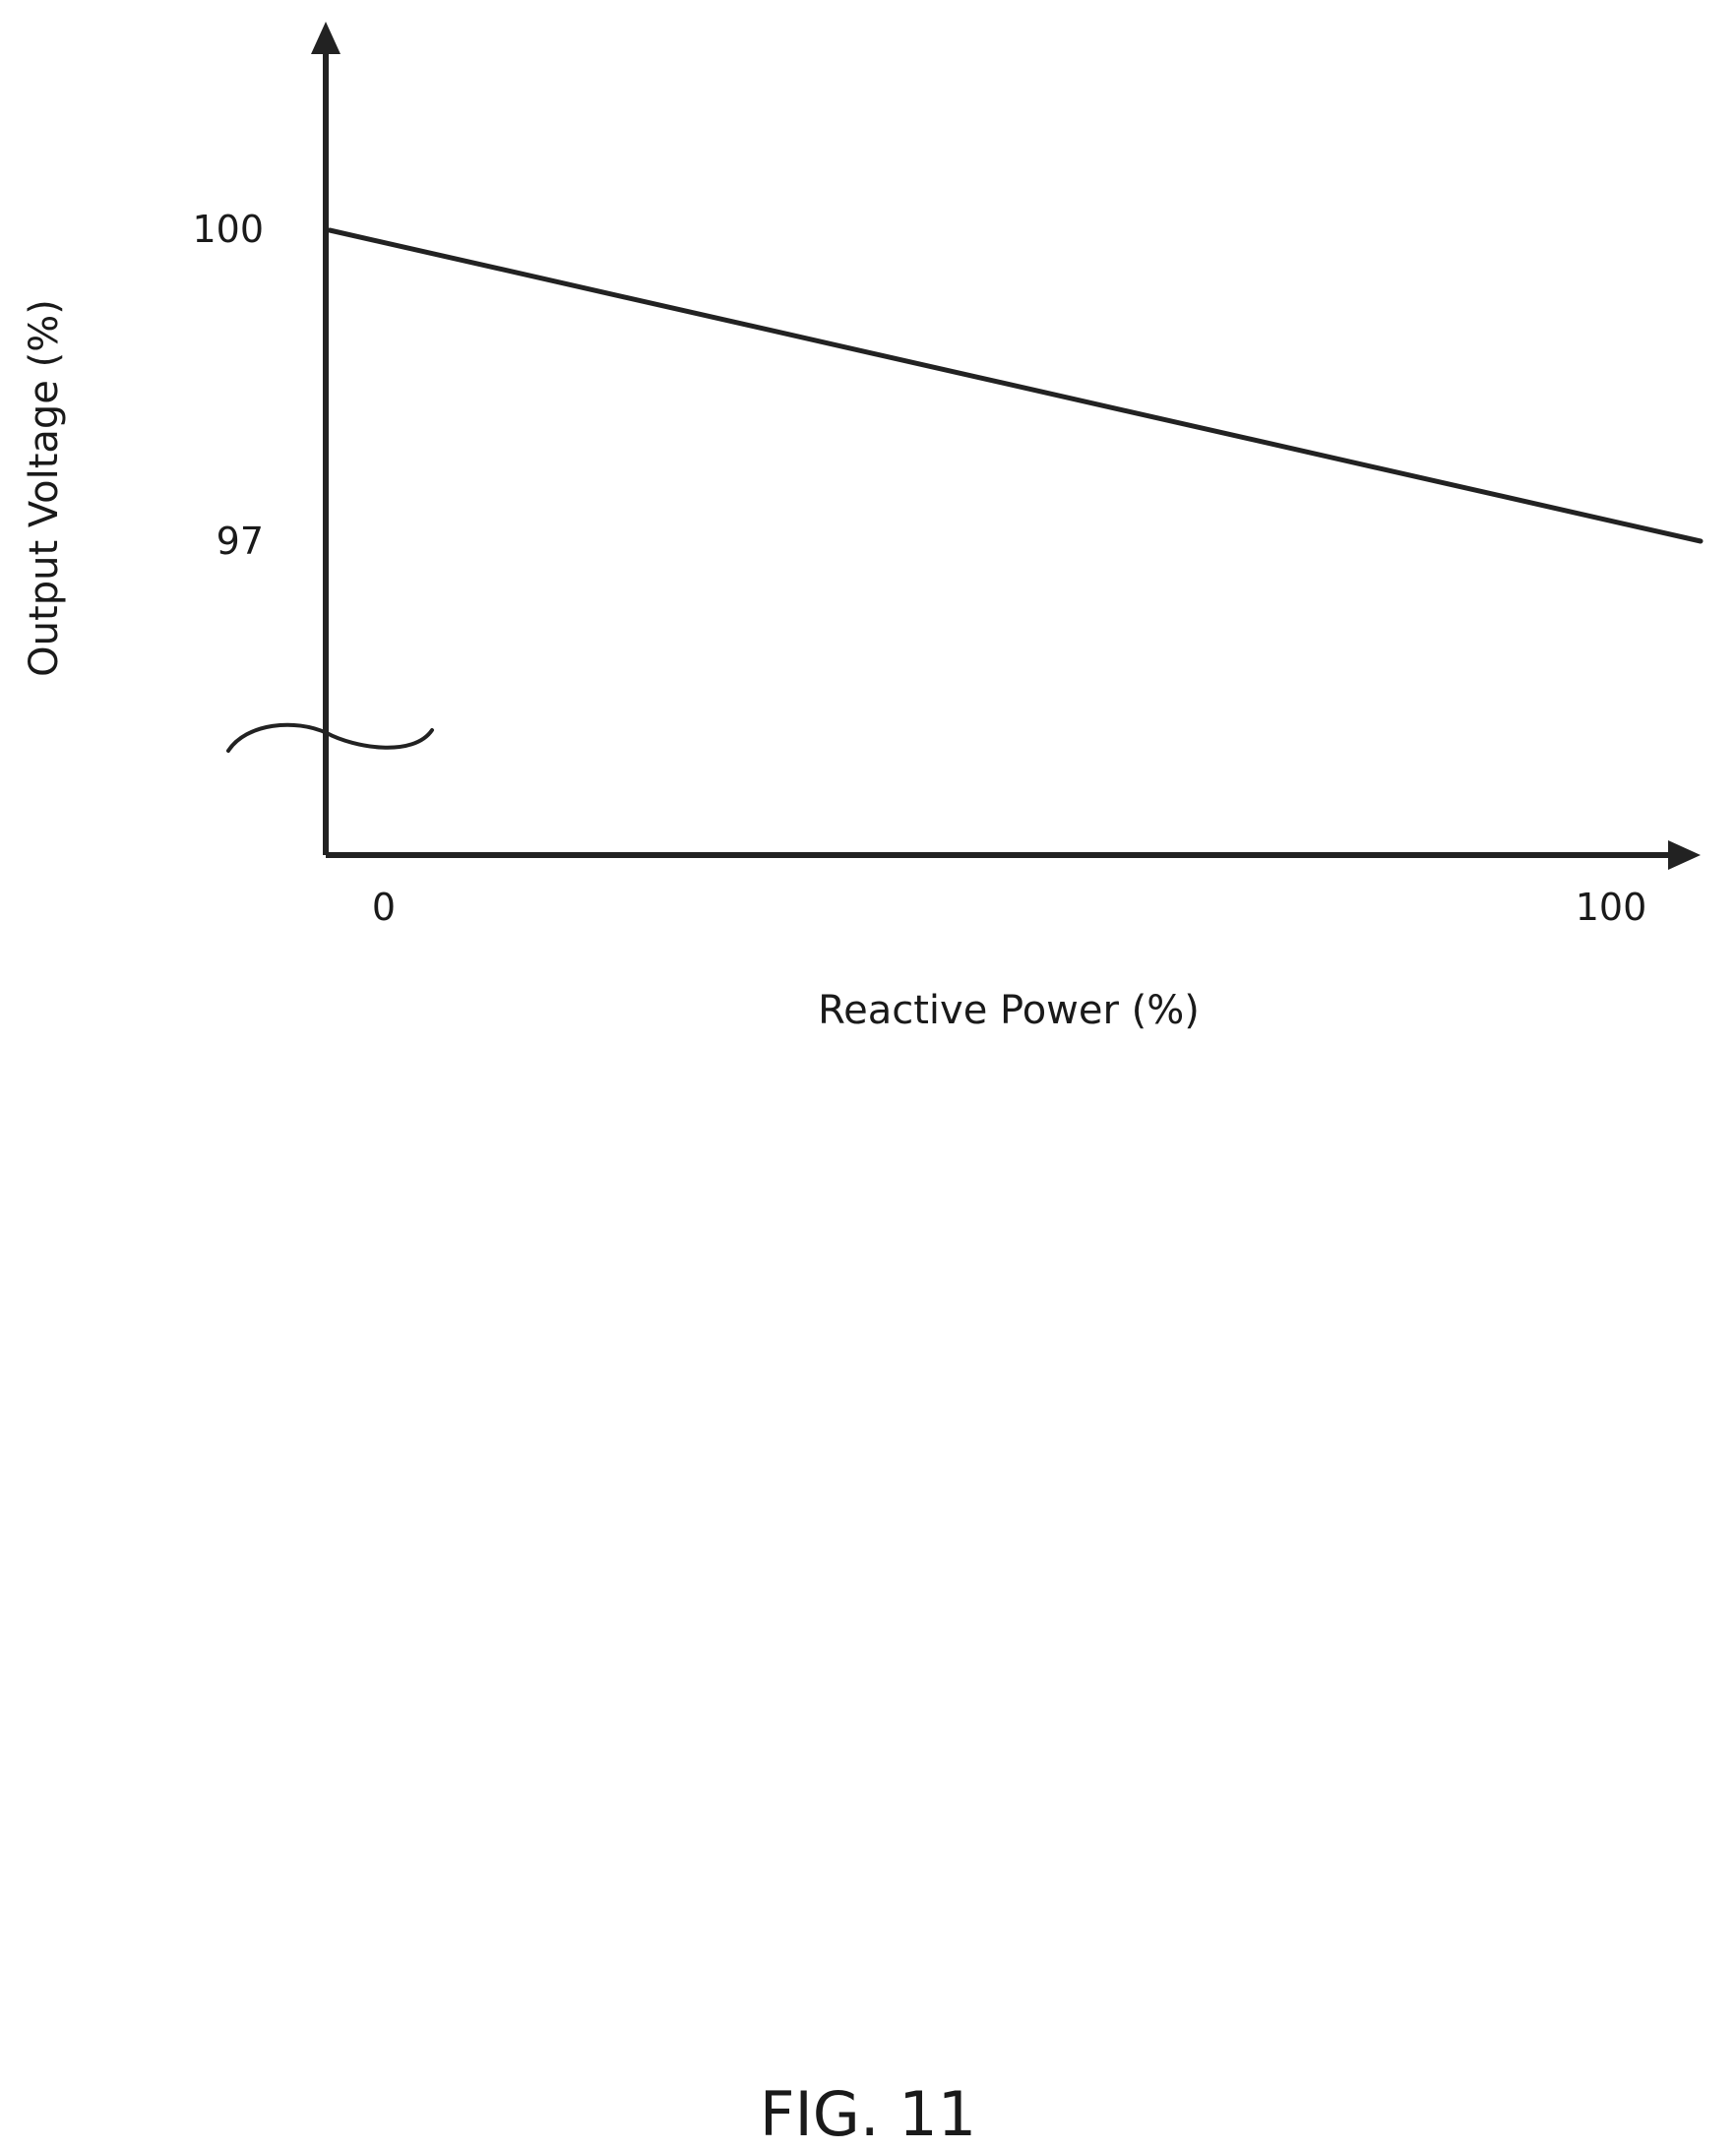 The image size is (1736, 2150). What do you see at coordinates (228, 229) in the screenshot?
I see `y-tick-label-100: 100` at bounding box center [228, 229].